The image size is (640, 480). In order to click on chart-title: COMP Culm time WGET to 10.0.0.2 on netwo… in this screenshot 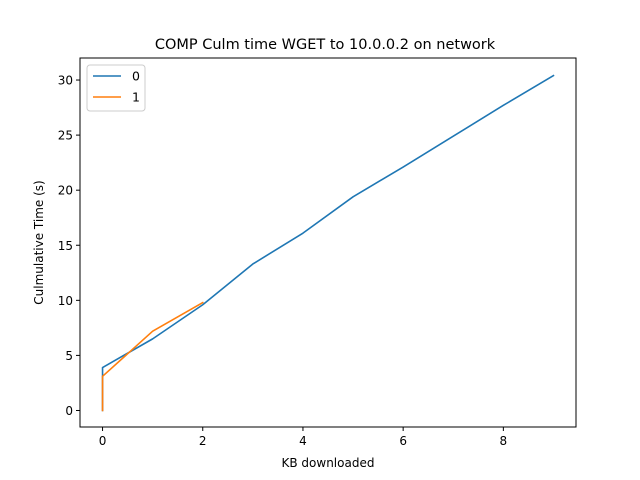, I will do `click(325, 45)`.